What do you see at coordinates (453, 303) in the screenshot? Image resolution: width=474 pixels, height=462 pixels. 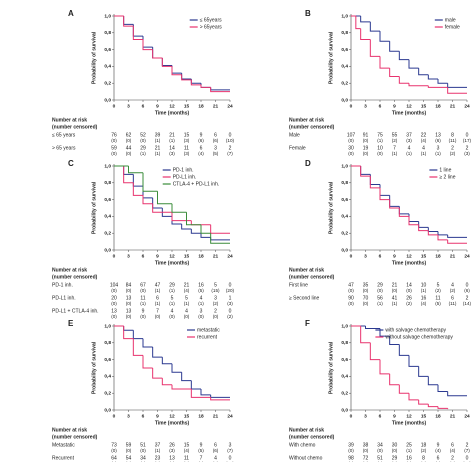 I see `censored-count: (11)` at bounding box center [453, 303].